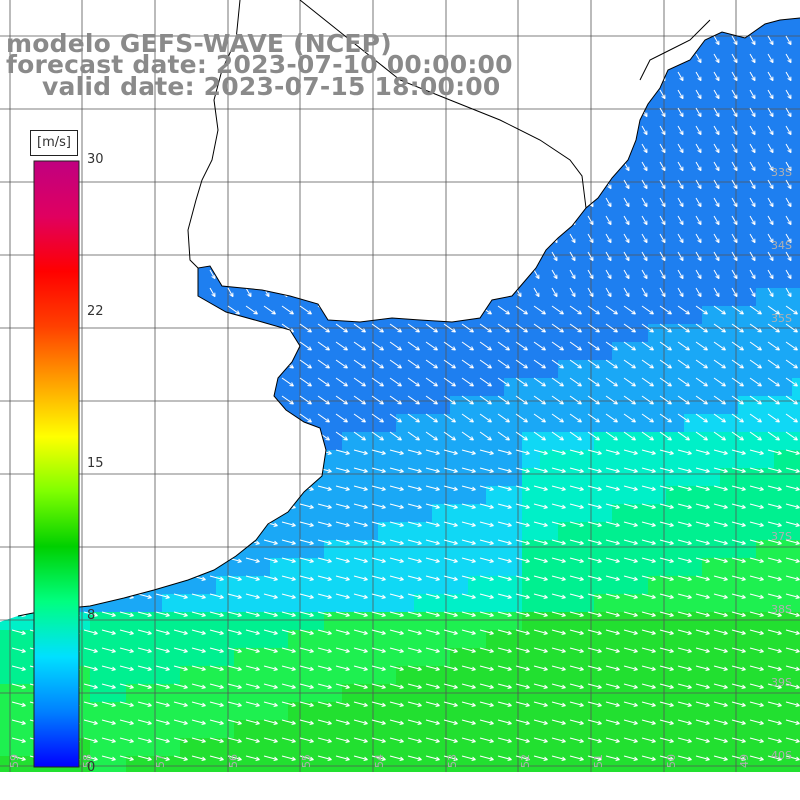 This screenshot has width=800, height=800. What do you see at coordinates (781, 464) in the screenshot?
I see `latitude-labels: 33S 34S 35S 37S 38S 39S 40S` at bounding box center [781, 464].